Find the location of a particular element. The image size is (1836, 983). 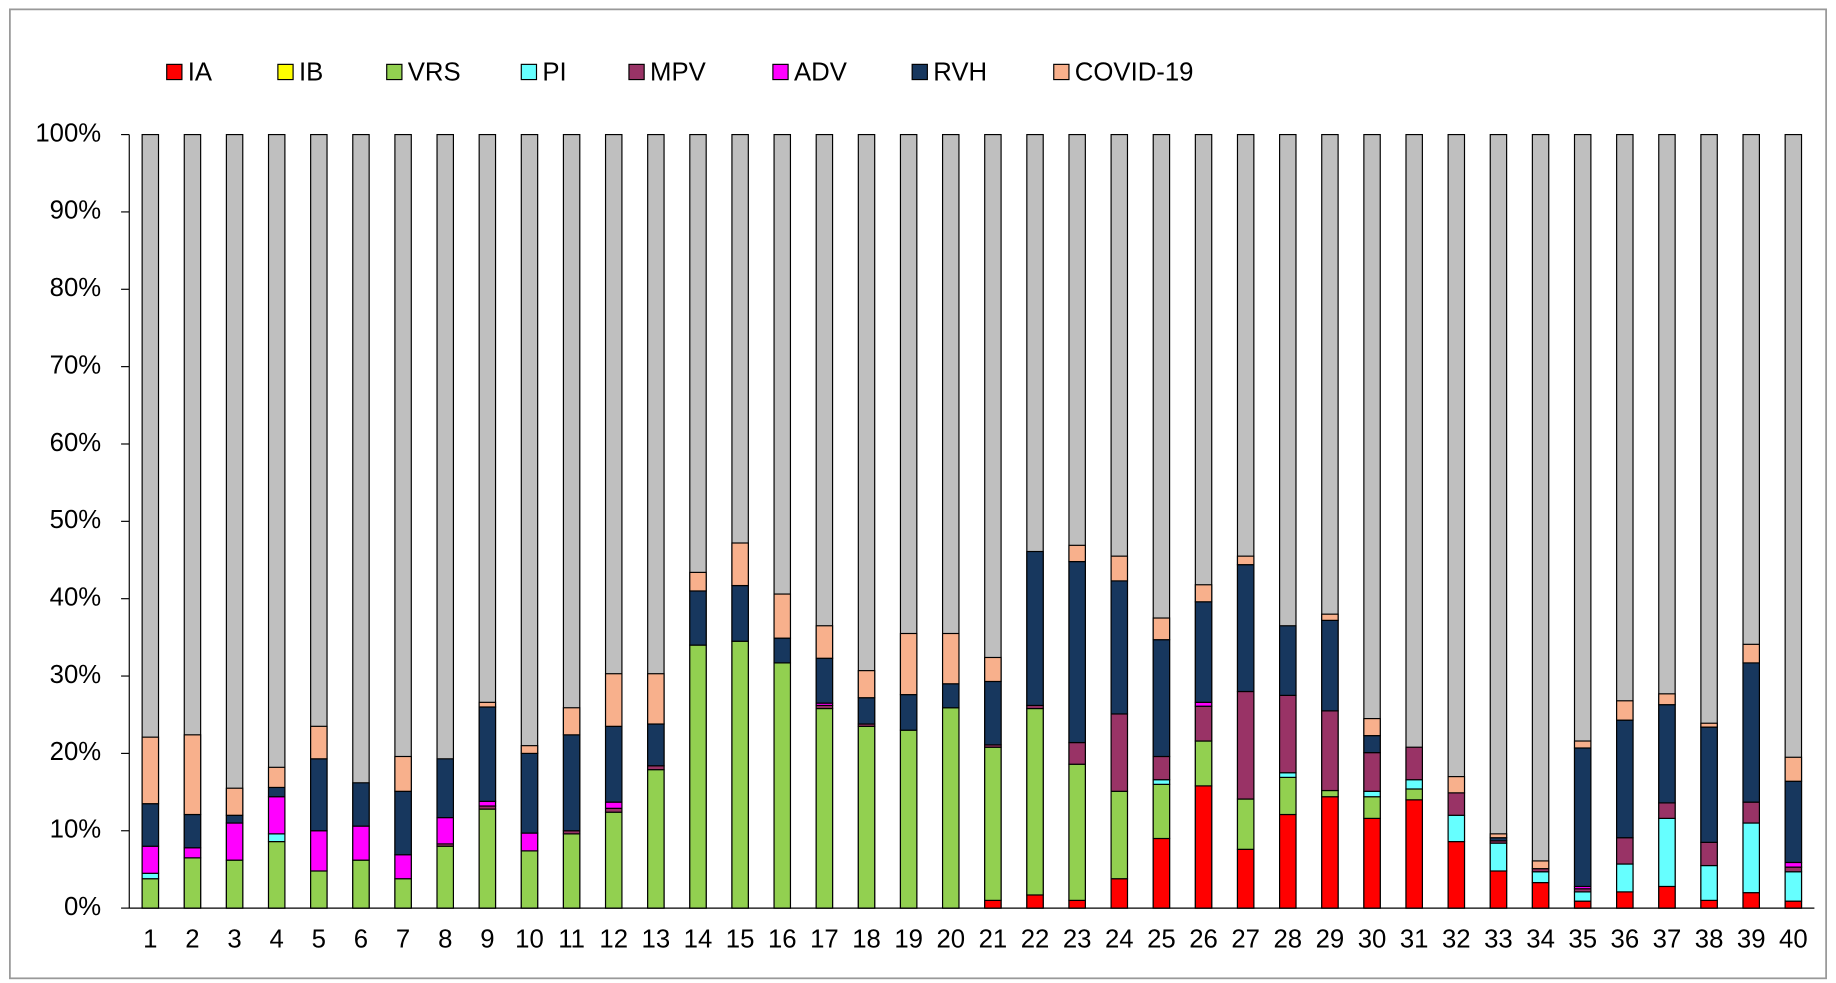

x-tick-label: 14 is located at coordinates (698, 940).